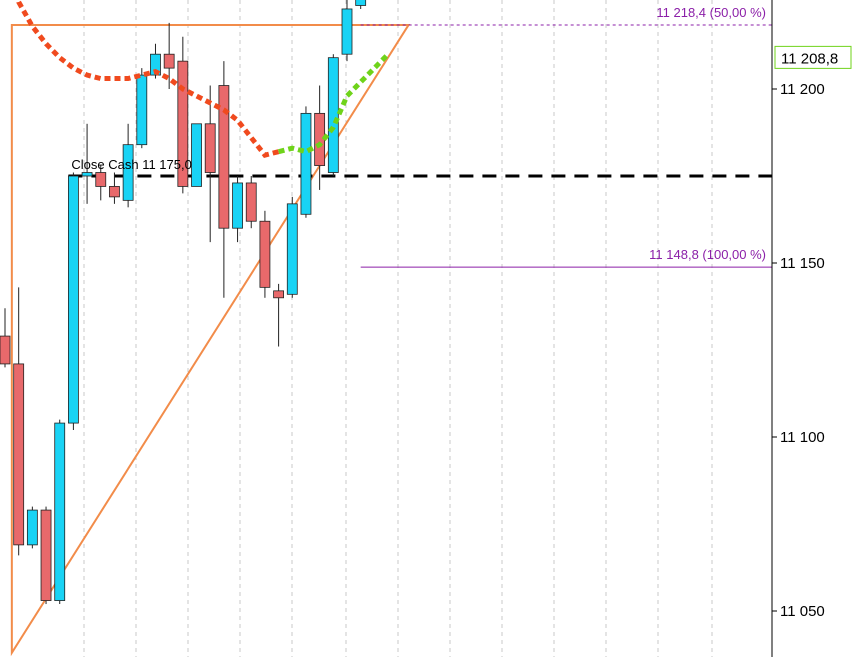 Image resolution: width=852 pixels, height=657 pixels. What do you see at coordinates (812, 328) in the screenshot?
I see `axis-background` at bounding box center [812, 328].